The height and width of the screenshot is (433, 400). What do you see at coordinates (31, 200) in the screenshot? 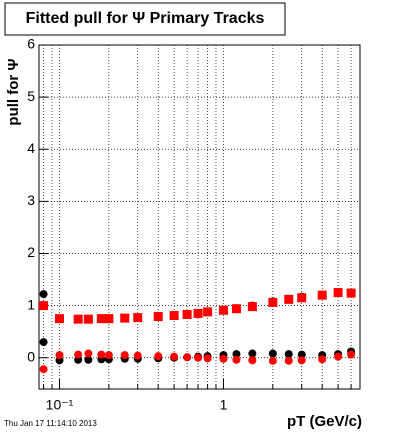
I see `y-tick-label: 3` at bounding box center [31, 200].